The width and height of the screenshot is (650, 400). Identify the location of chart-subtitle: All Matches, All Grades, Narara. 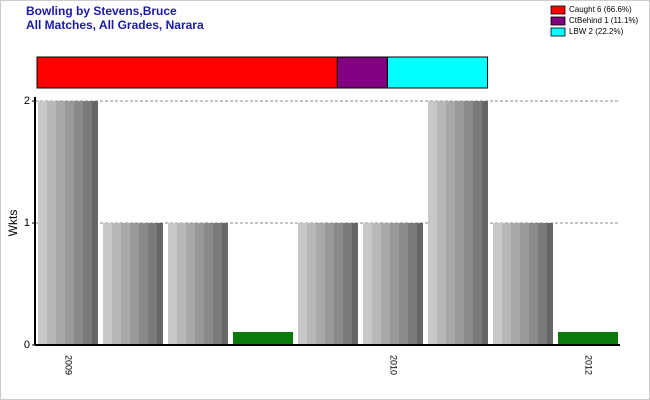
(115, 25).